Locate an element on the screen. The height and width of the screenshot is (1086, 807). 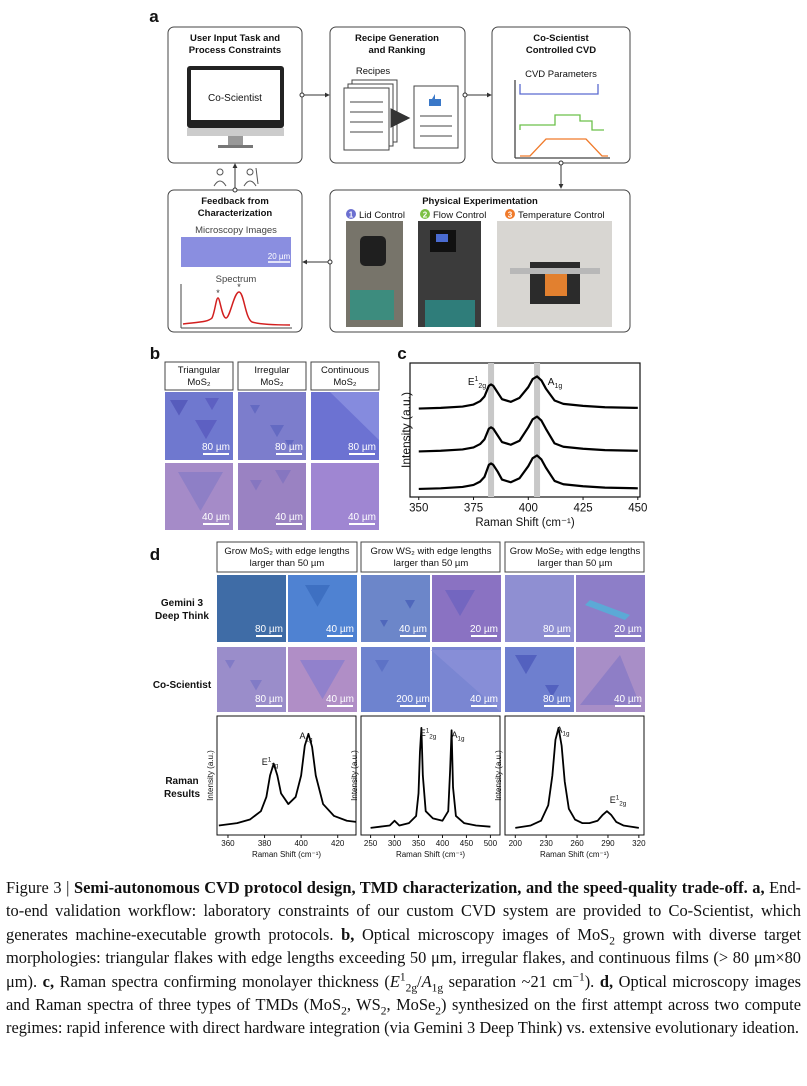
screen-text: Co-Scientist is located at coordinates (235, 98).